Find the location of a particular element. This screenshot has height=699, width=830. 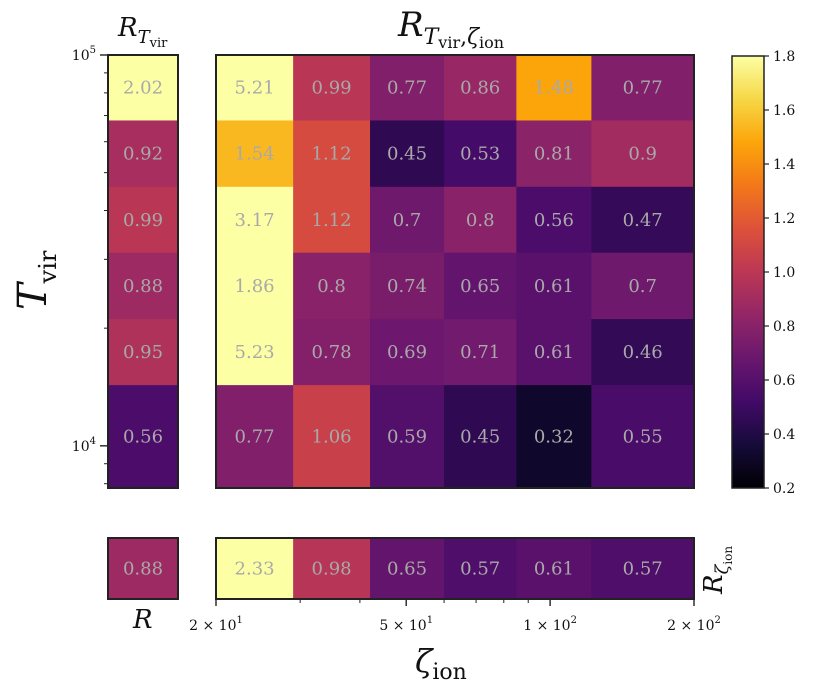

x-tick-label: 1 × 10² is located at coordinates (550, 624).